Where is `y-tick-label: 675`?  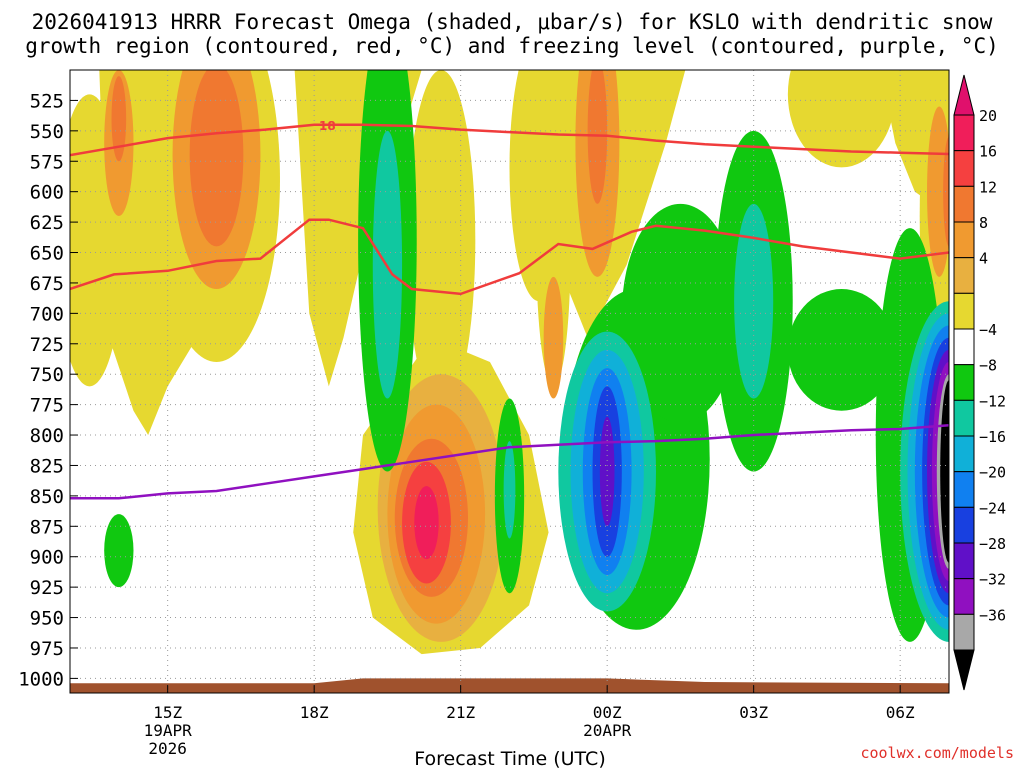 y-tick-label: 675 is located at coordinates (47, 284).